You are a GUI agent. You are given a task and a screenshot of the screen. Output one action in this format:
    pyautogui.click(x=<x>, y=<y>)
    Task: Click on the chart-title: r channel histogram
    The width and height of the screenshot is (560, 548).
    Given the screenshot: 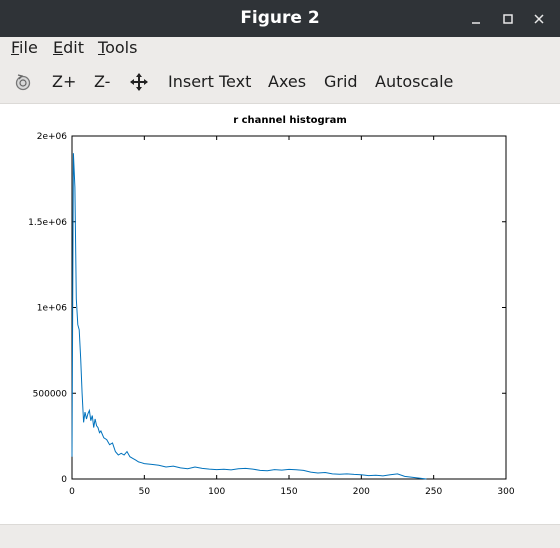 What is the action you would take?
    pyautogui.click(x=290, y=120)
    